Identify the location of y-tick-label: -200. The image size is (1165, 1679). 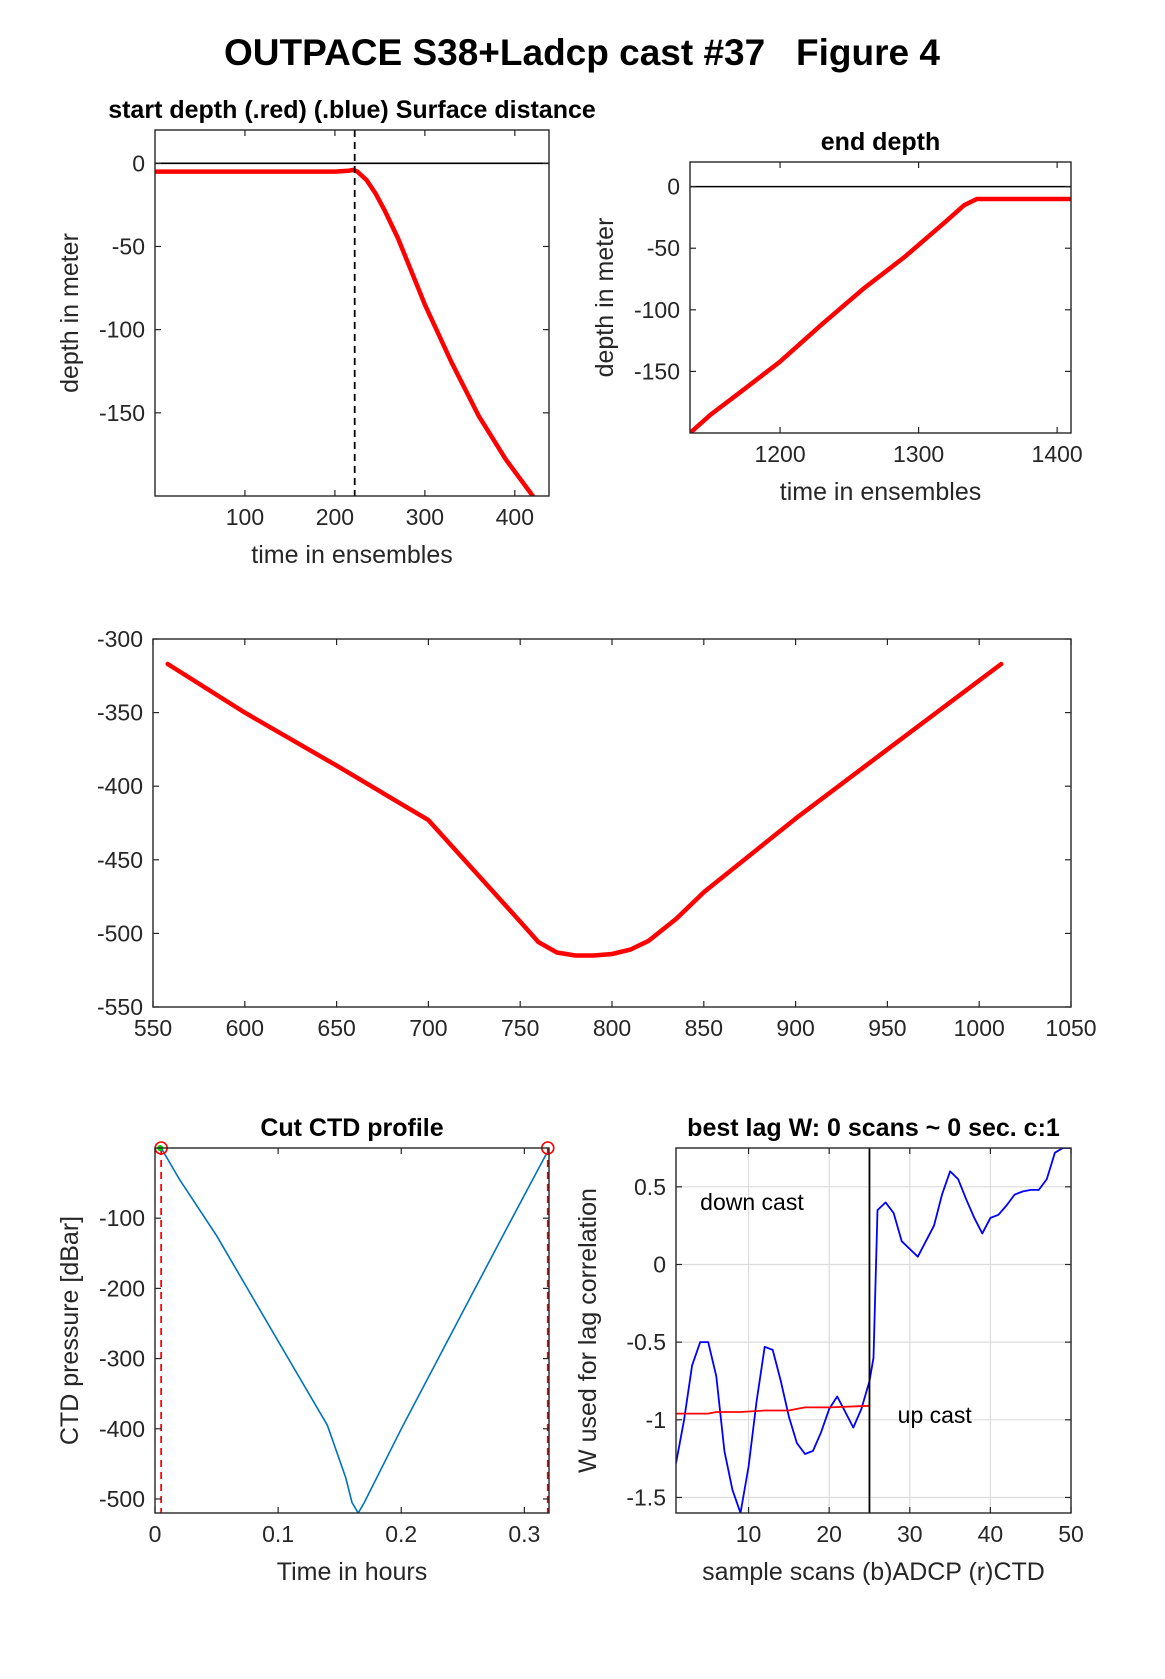
(122, 1288).